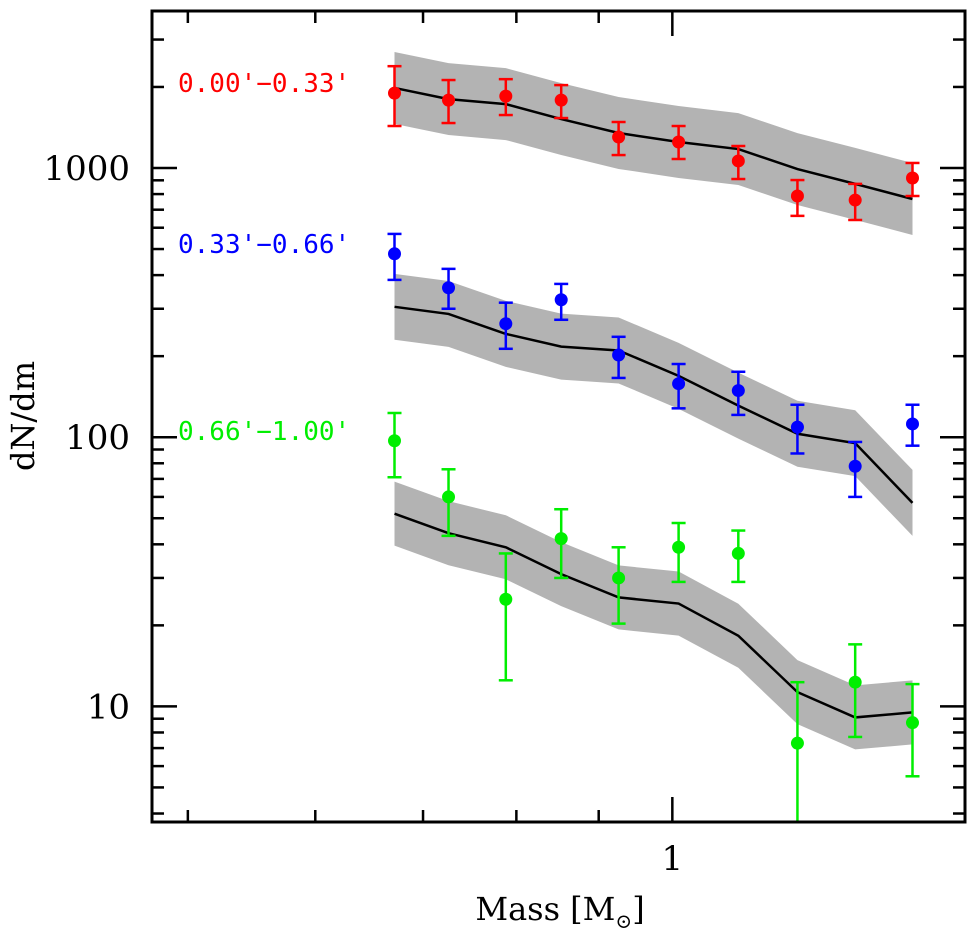 The height and width of the screenshot is (938, 978). I want to click on y-tick-label: 100, so click(97, 438).